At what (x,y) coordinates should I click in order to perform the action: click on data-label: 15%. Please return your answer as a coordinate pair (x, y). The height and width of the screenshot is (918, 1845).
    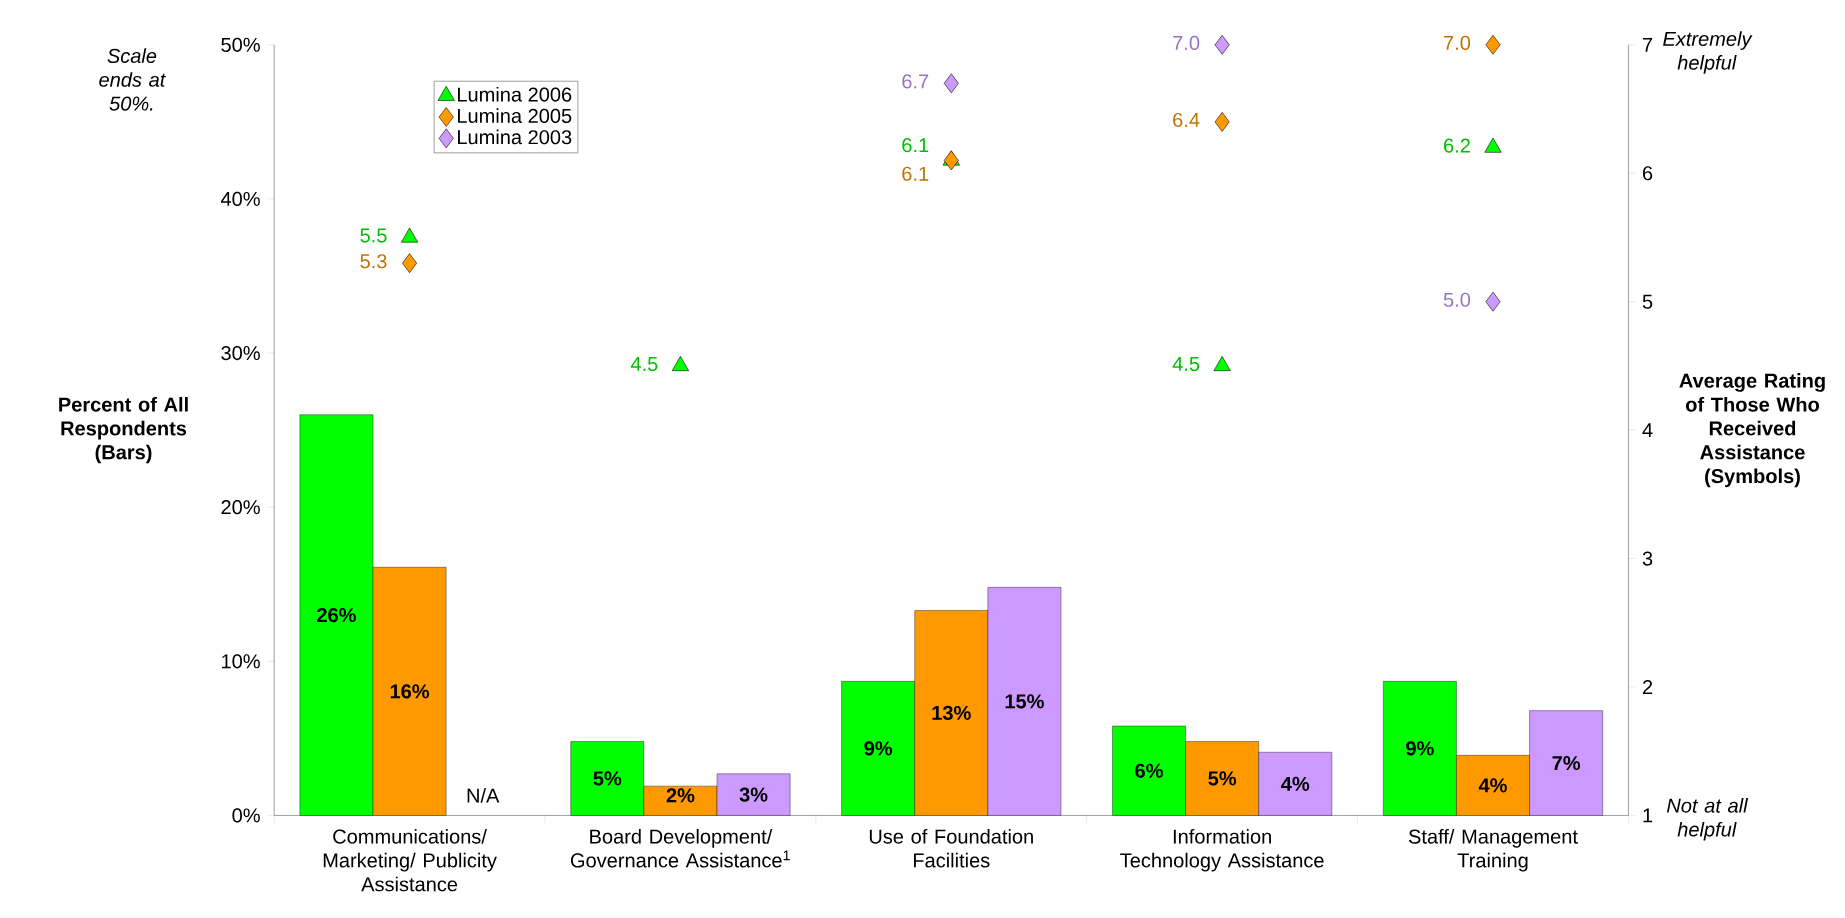
    Looking at the image, I should click on (1024, 701).